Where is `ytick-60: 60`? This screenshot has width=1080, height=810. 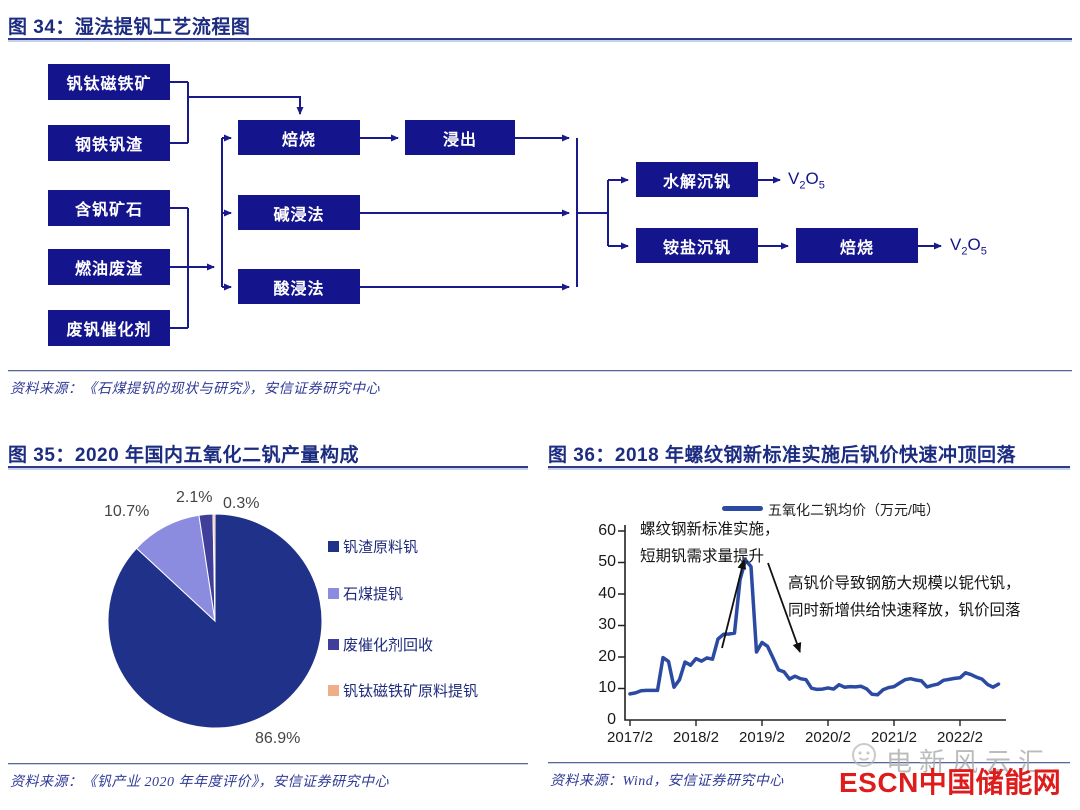 ytick-60: 60 is located at coordinates (607, 530).